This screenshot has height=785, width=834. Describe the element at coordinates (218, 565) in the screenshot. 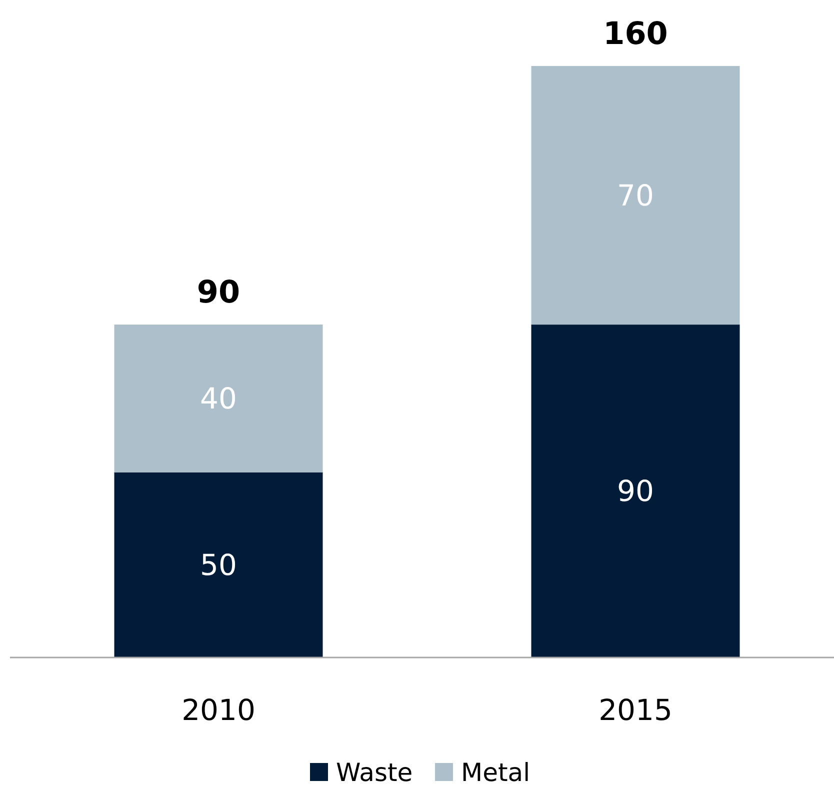

I see `data-label: 50` at that location.